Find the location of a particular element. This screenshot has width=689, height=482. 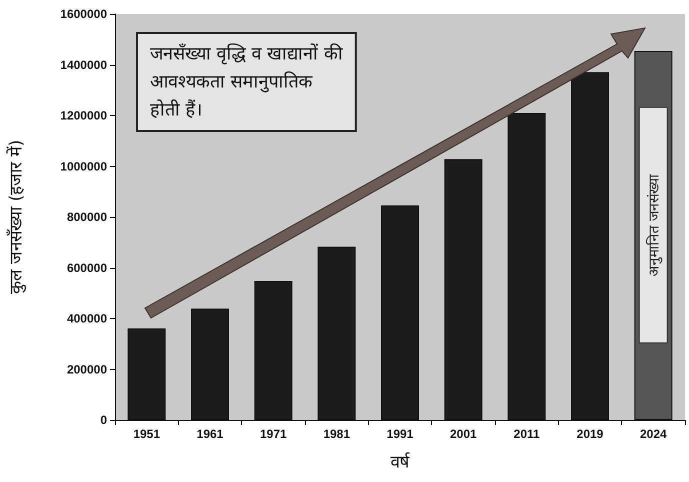

x-tick-label: 1991 is located at coordinates (400, 434).